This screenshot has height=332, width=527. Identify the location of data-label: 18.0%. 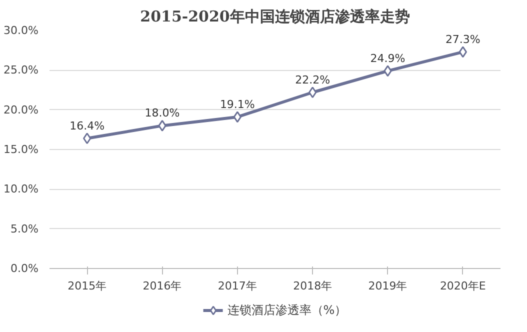
(162, 113).